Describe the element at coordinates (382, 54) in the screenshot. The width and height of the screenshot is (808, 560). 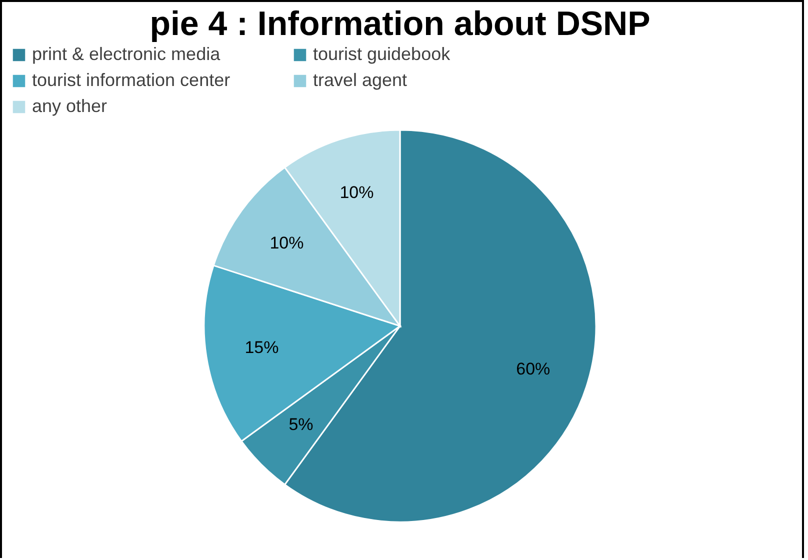
I see `legend-label: tourist guidebook` at that location.